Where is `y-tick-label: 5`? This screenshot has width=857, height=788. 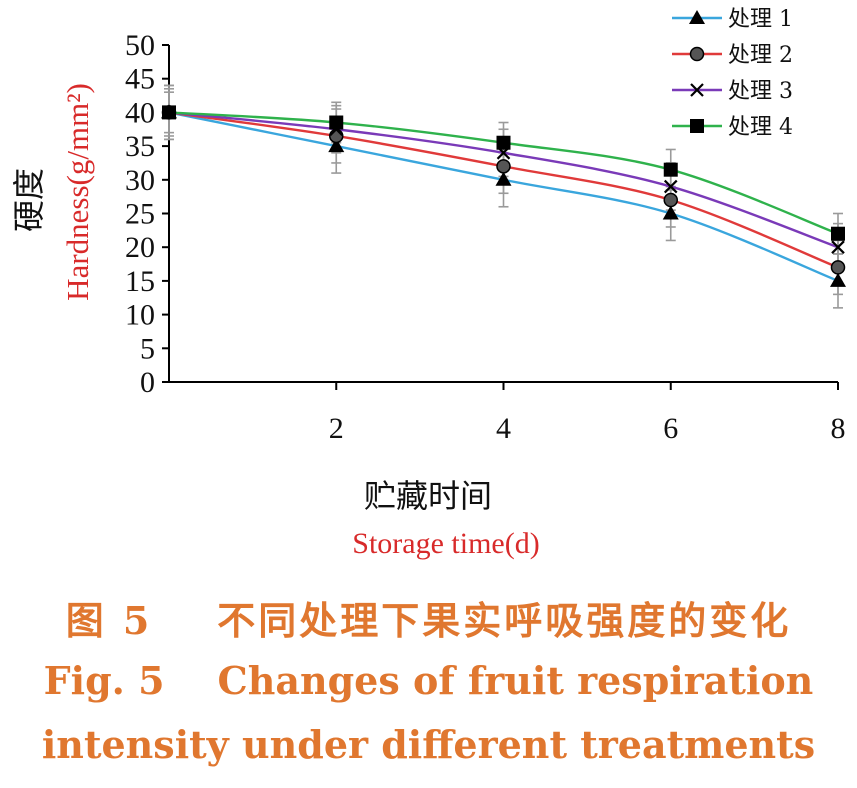 y-tick-label: 5 is located at coordinates (147, 348).